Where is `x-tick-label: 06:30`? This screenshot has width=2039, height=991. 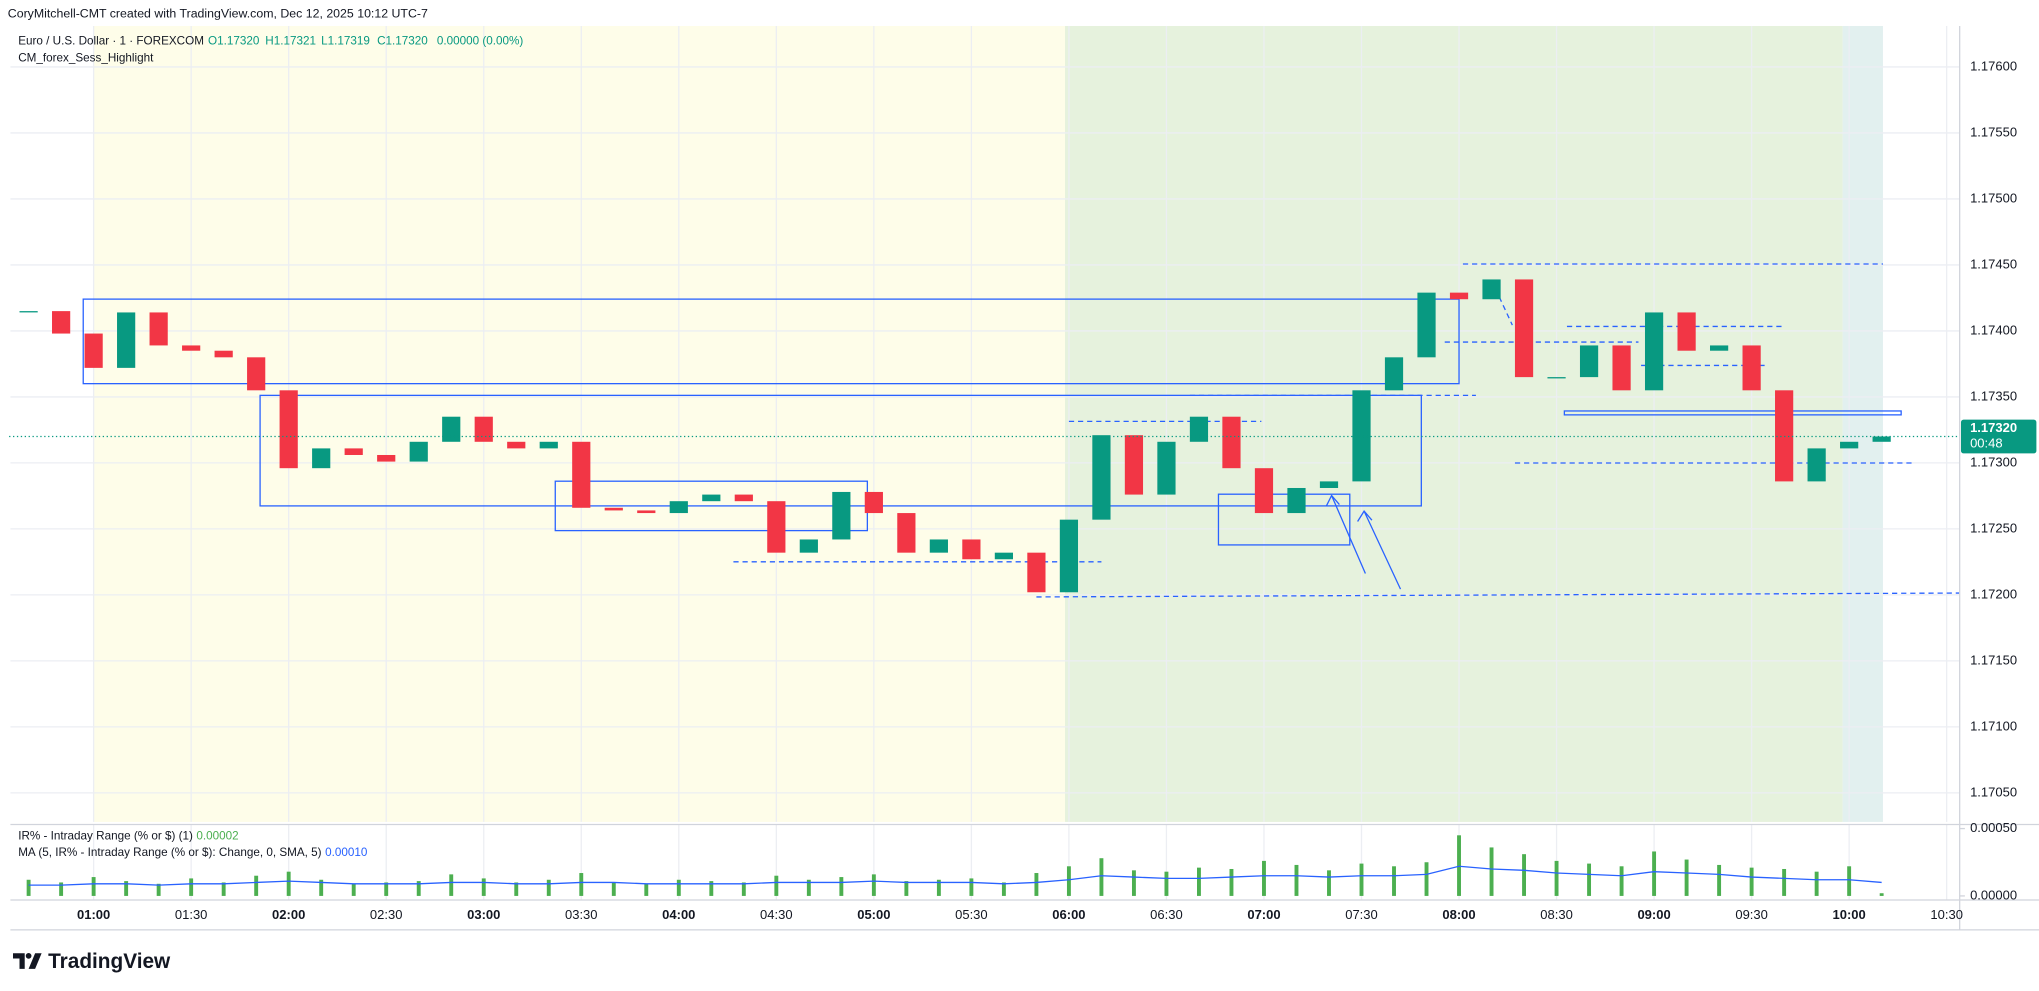 x-tick-label: 06:30 is located at coordinates (1166, 914).